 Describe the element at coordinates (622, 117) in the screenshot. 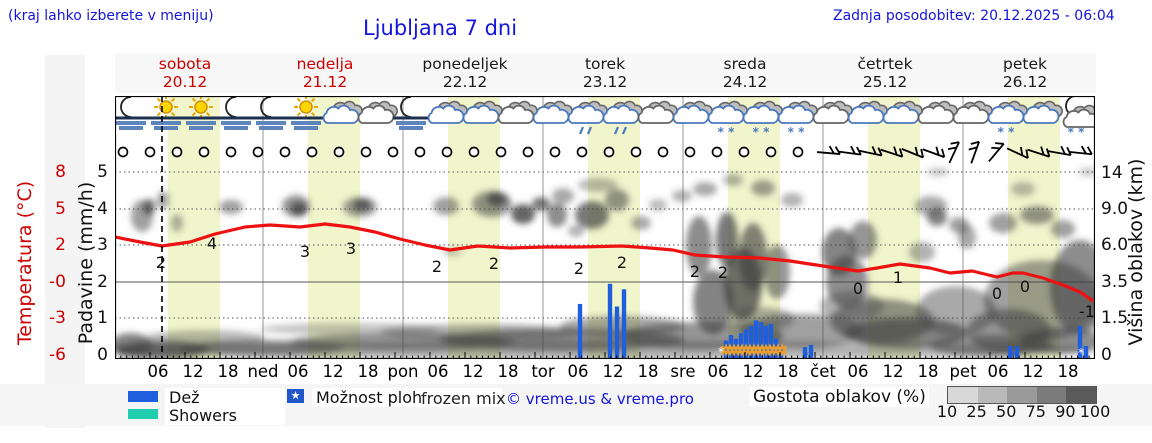

I see `weather-icon-rain-cloud` at that location.